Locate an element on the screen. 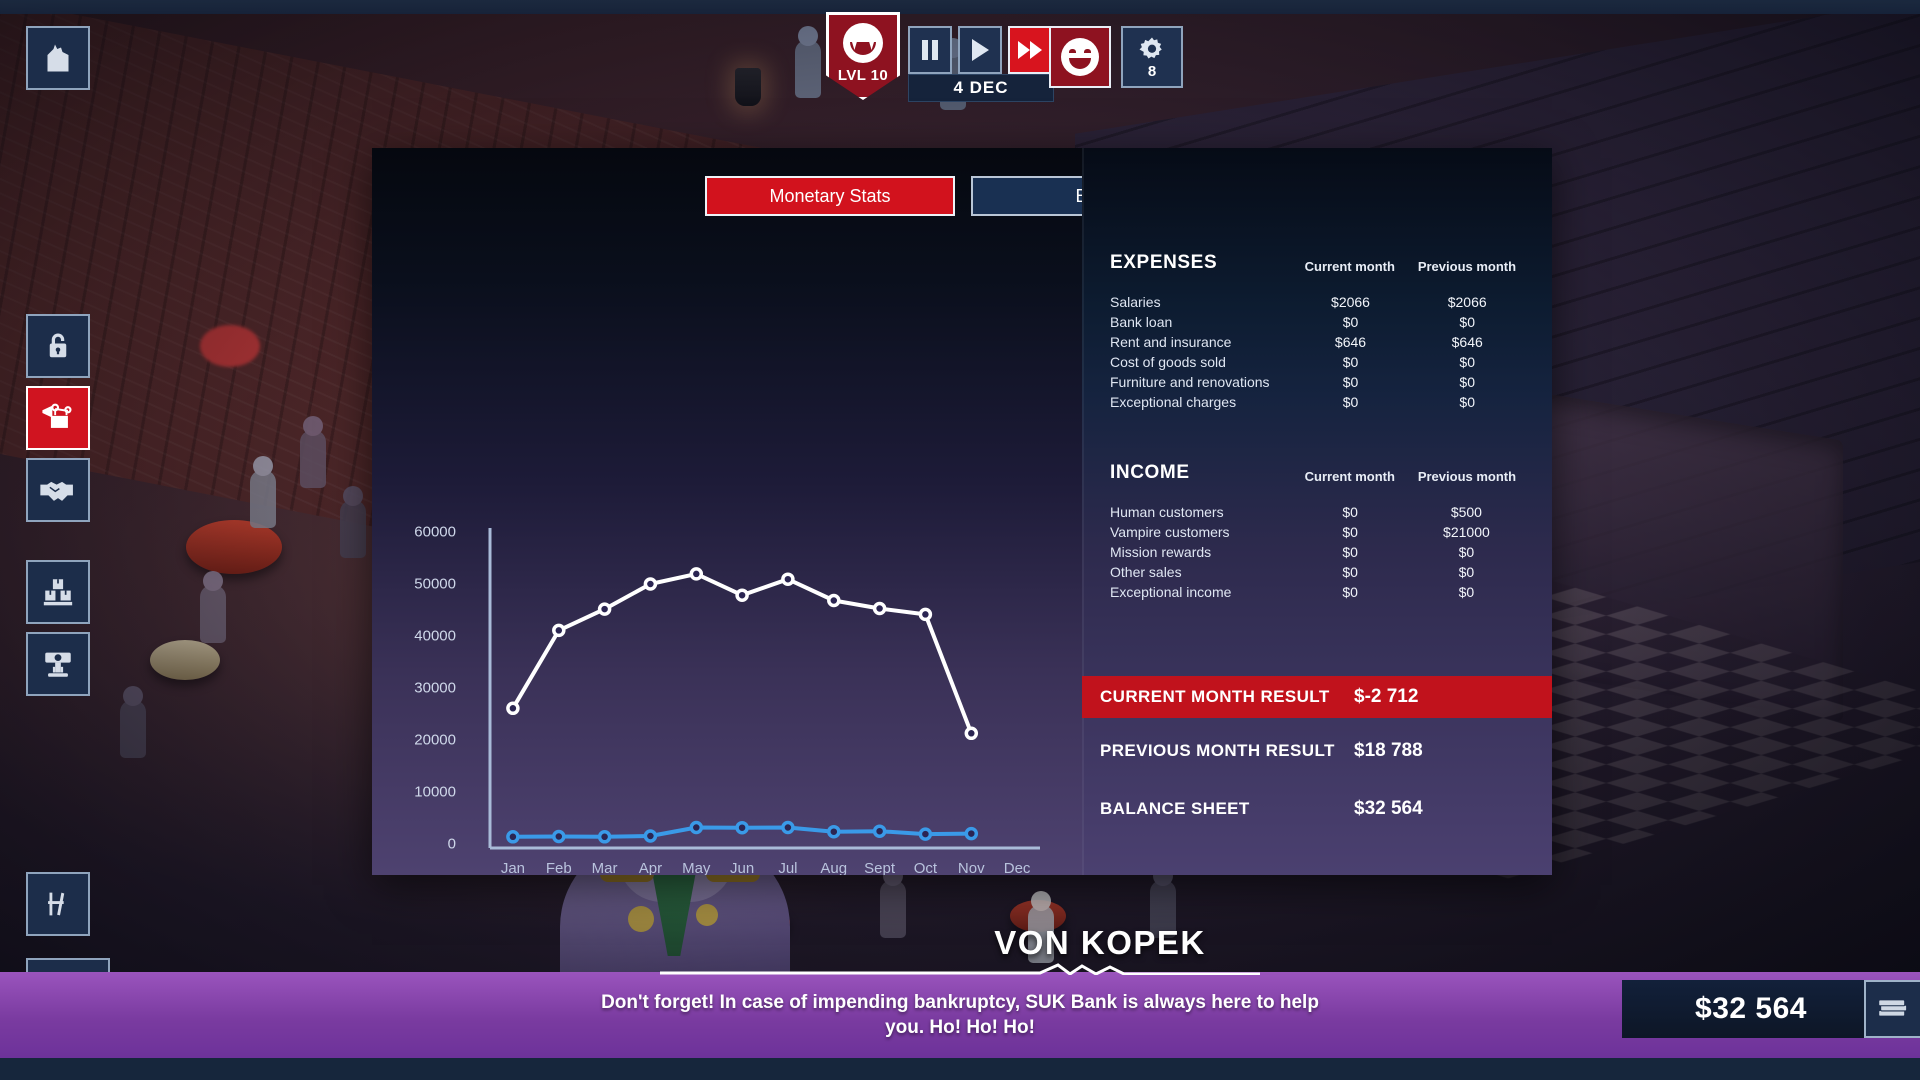 This screenshot has width=1920, height=1080. sidebar-item-deals is located at coordinates (58, 490).